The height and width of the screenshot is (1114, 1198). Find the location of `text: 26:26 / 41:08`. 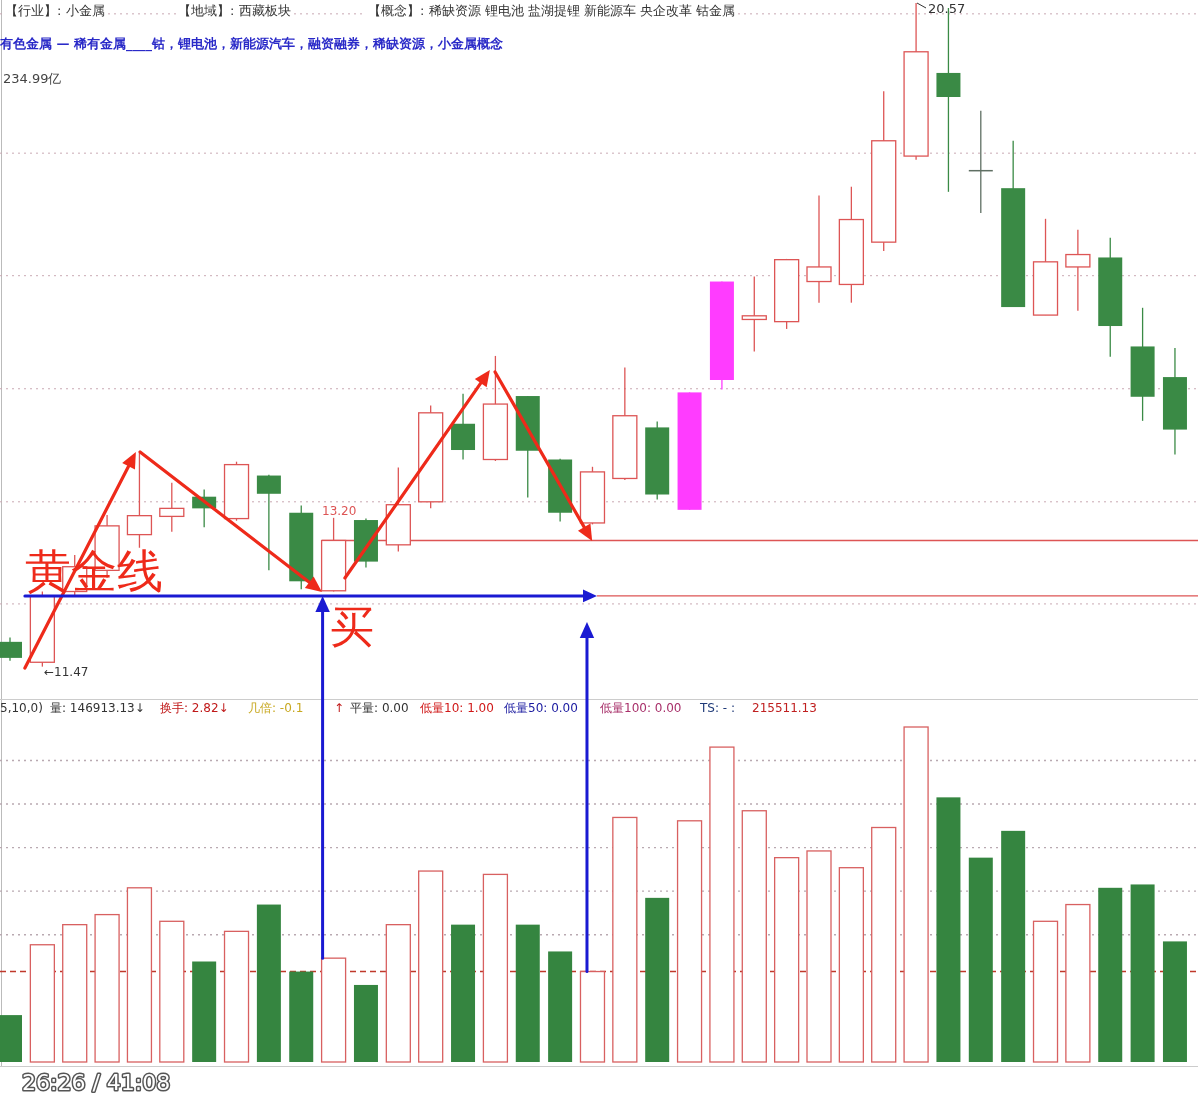

text: 26:26 / 41:08 is located at coordinates (96, 1082).